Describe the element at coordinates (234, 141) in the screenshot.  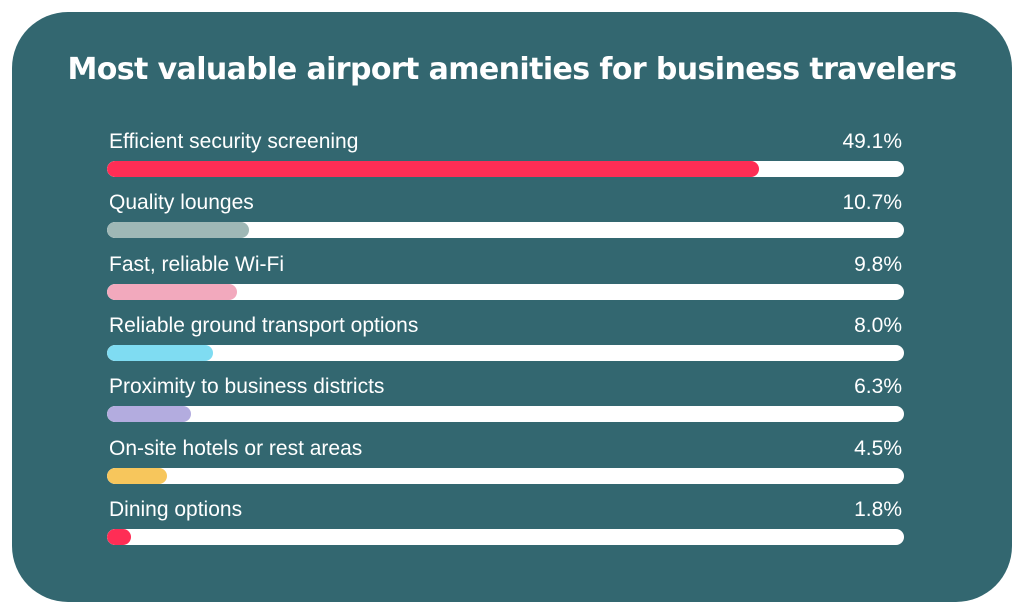
I see `bar-label: Efficient security screening` at that location.